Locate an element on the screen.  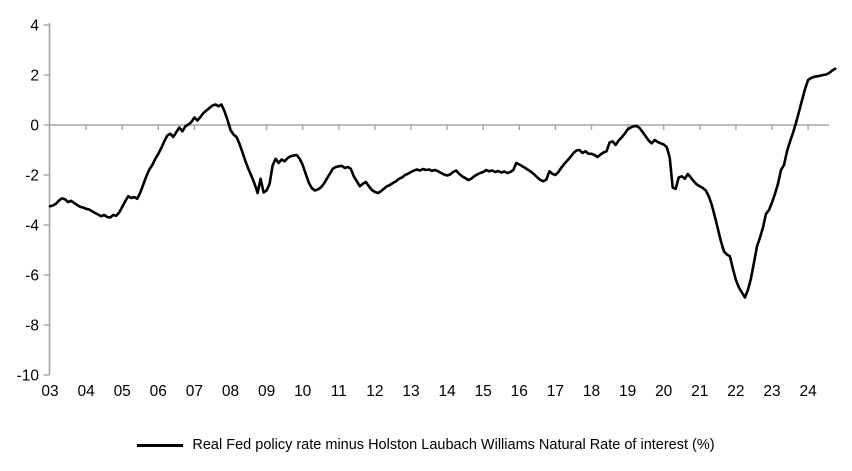
x-axis-label: 12 is located at coordinates (374, 391).